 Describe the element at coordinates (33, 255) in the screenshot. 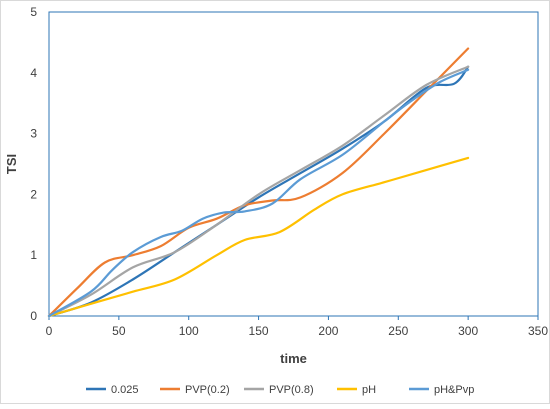

I see `y-tick-label: 1` at that location.